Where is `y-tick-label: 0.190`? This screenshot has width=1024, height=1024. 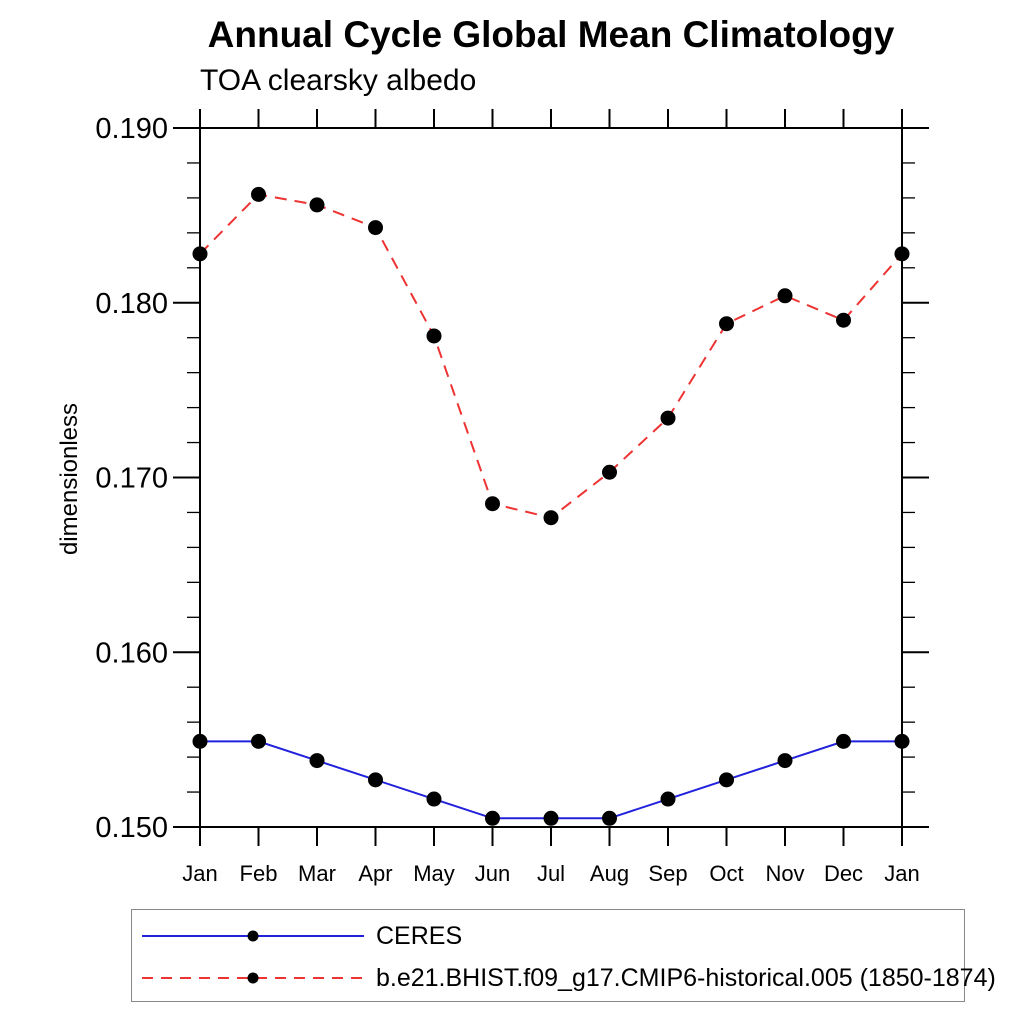 y-tick-label: 0.190 is located at coordinates (131, 129).